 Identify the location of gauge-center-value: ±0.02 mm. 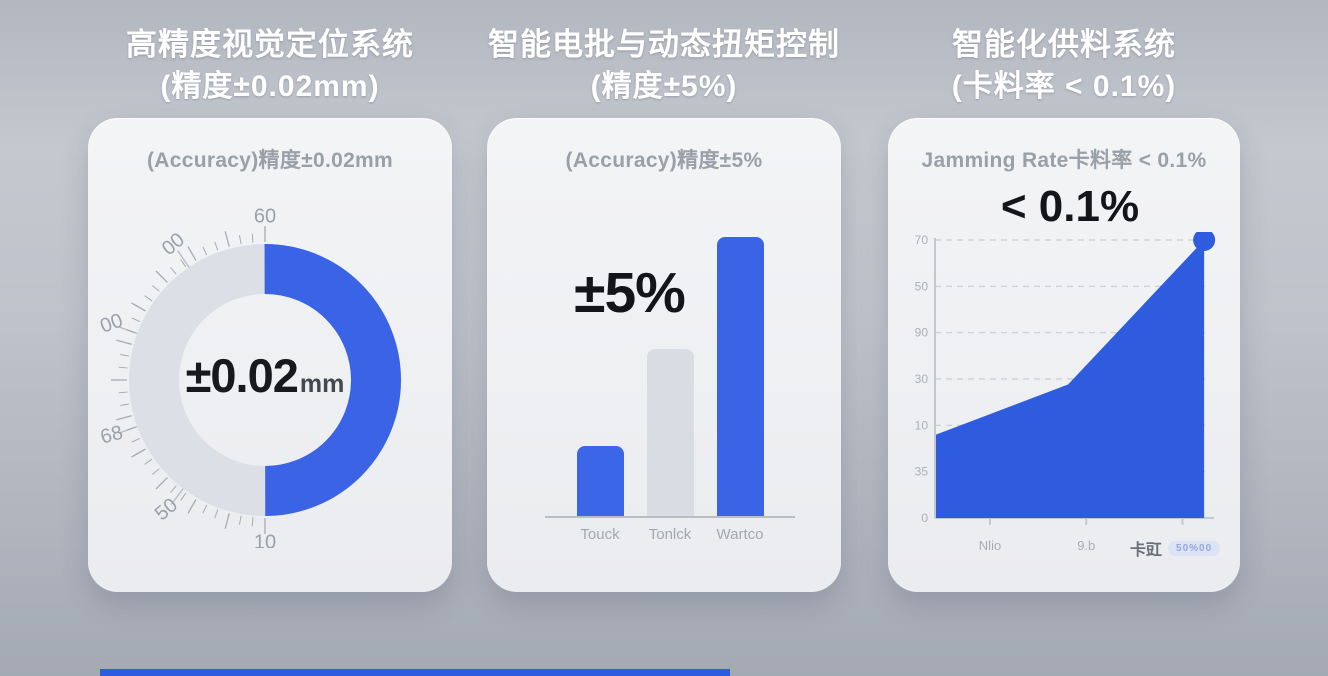
(265, 380).